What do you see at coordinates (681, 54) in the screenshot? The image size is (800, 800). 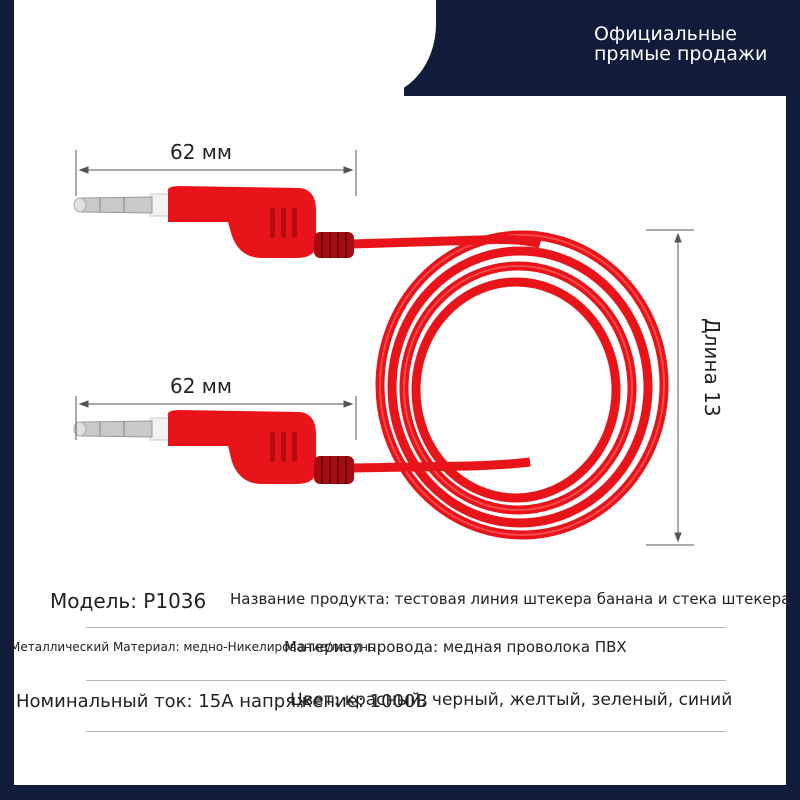 I see `badge-line-2: прямые продажи` at bounding box center [681, 54].